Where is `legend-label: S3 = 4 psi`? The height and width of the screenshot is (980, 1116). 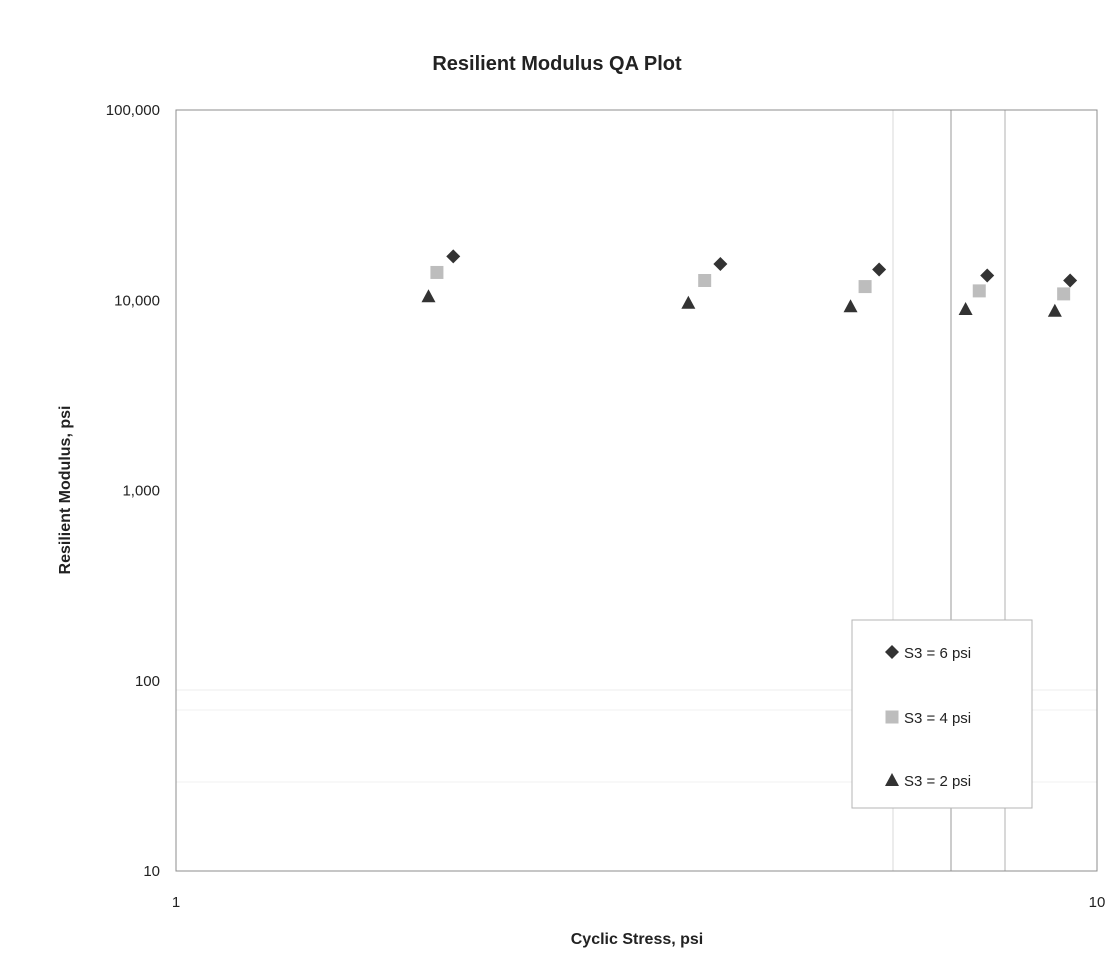
legend-label: S3 = 4 psi is located at coordinates (937, 718).